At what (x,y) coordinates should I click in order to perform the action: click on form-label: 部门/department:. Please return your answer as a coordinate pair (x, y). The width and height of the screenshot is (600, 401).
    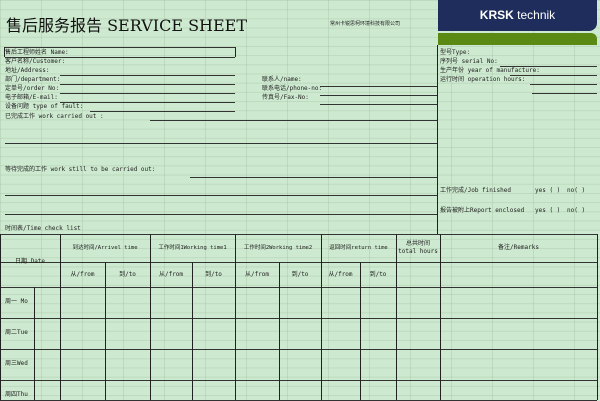
    Looking at the image, I should click on (33, 79).